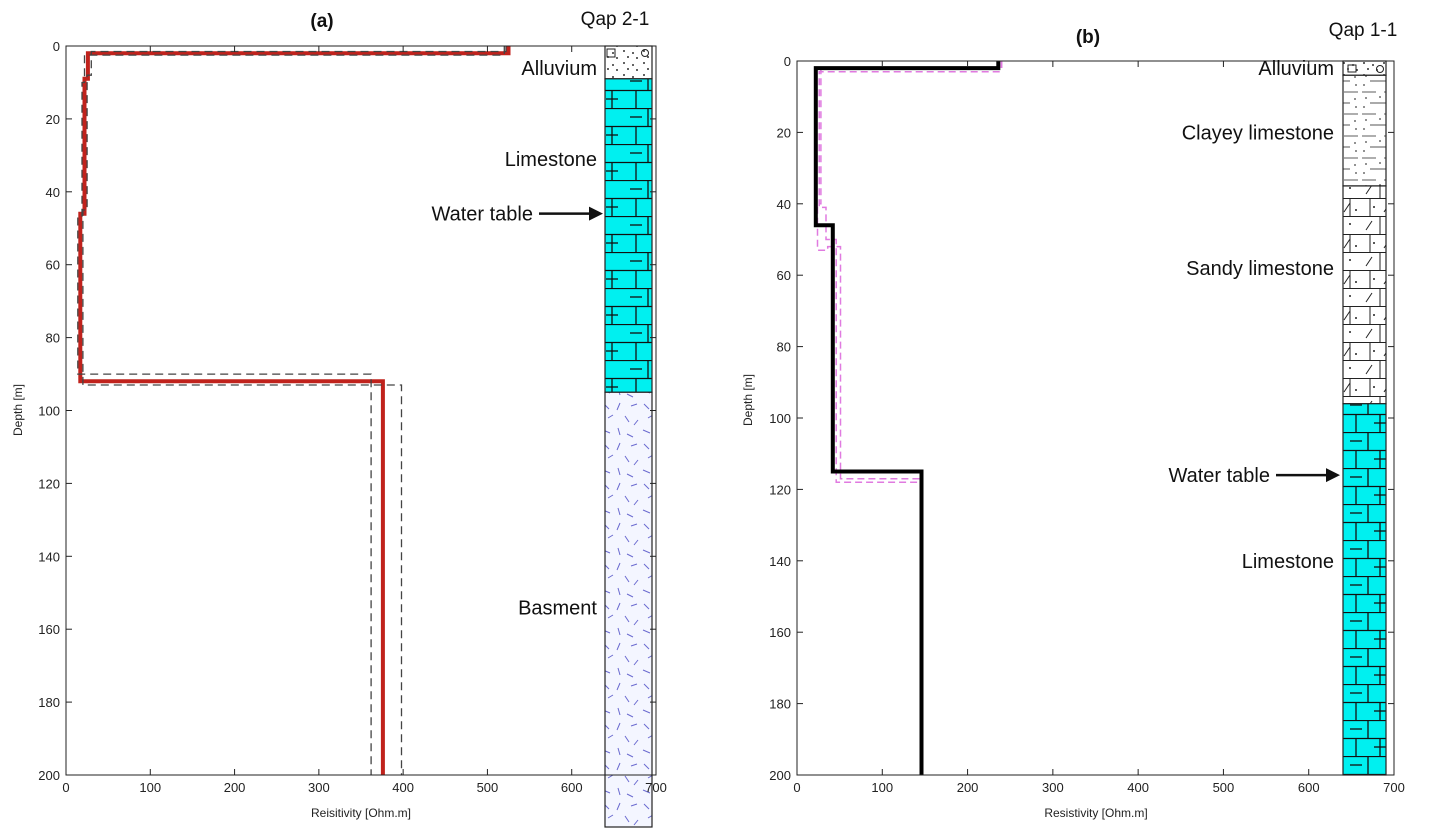 The height and width of the screenshot is (828, 1434). Describe the element at coordinates (361, 813) in the screenshot. I see `x-axis-label-a: Reisitivity [Ohm.m]` at that location.